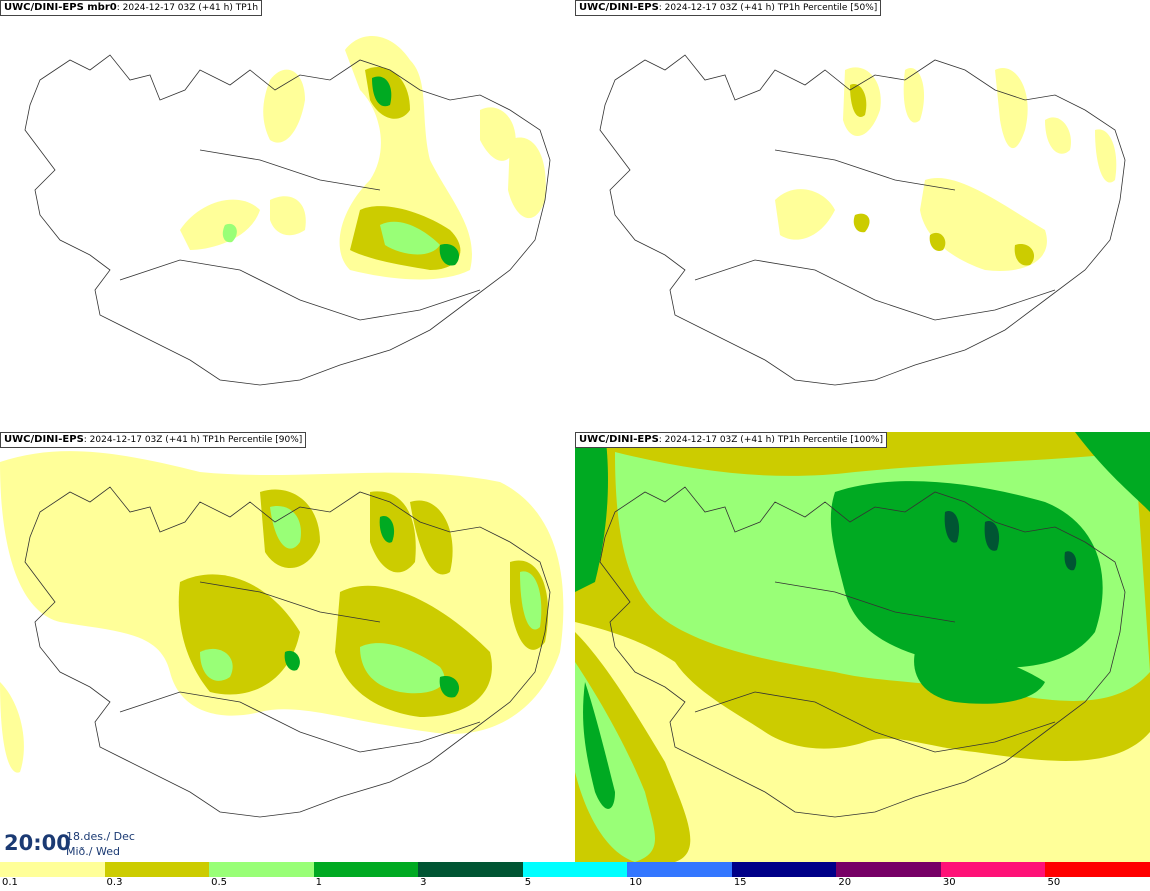 The width and height of the screenshot is (1150, 891). Describe the element at coordinates (830, 440) in the screenshot. I see `product-name: TP1h Percentile [100%]` at that location.